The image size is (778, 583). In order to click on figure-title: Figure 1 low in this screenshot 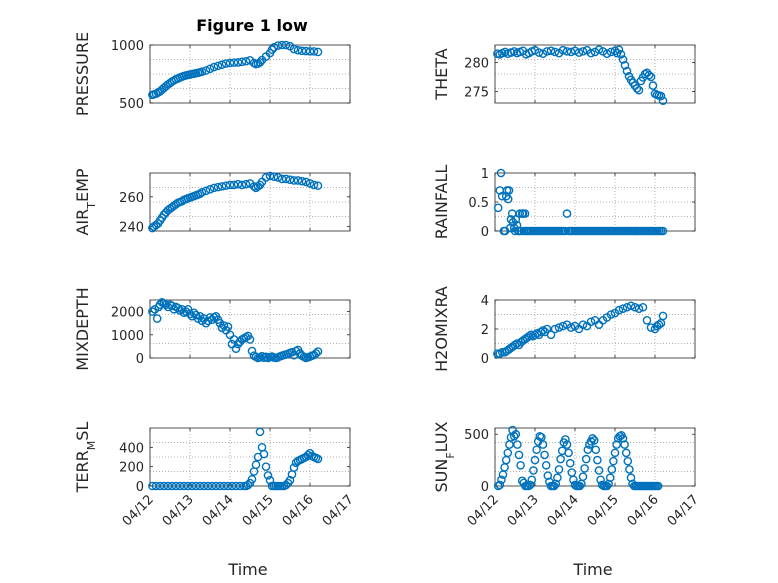, I will do `click(252, 25)`.